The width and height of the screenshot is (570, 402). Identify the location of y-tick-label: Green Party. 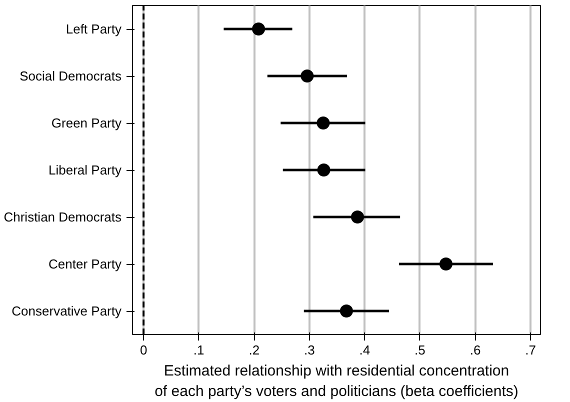
(86, 123).